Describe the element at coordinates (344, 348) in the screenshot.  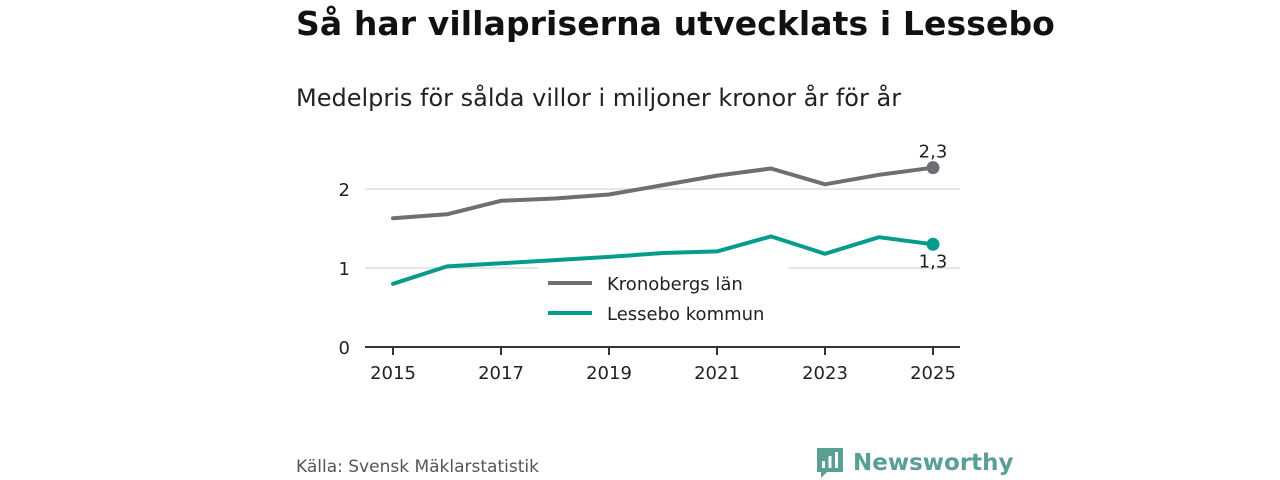
I see `y-tick-label: 0` at that location.